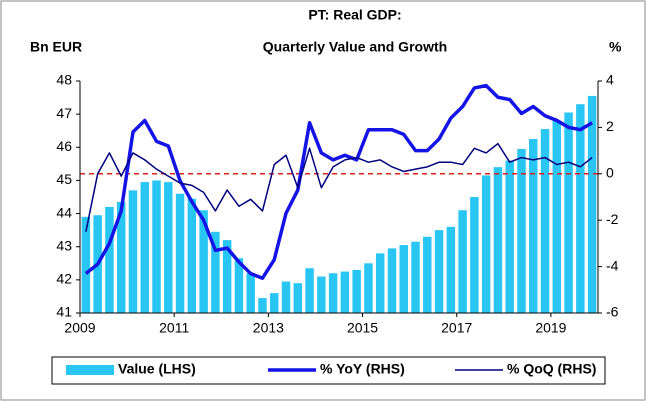  What do you see at coordinates (268, 328) in the screenshot?
I see `x-tick-label: 2013` at bounding box center [268, 328].